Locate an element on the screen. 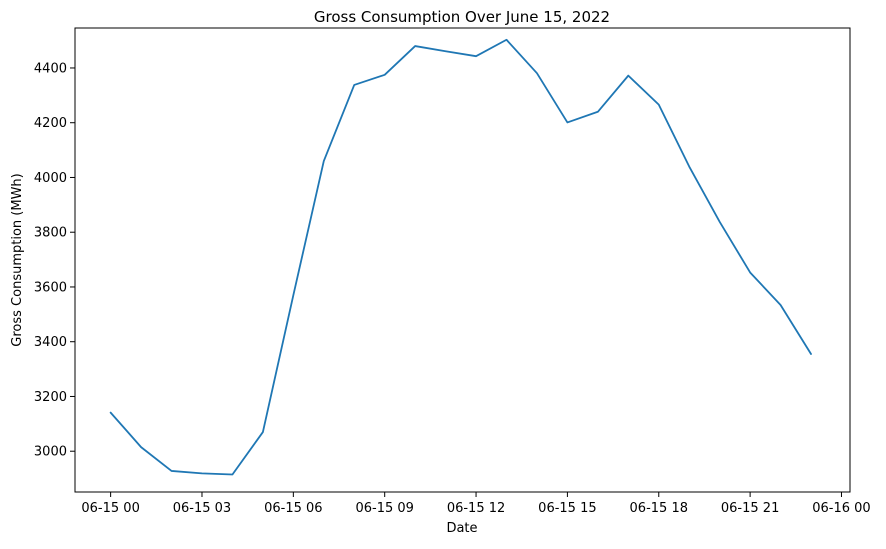  y-tick-label: 3600 is located at coordinates (50, 287).